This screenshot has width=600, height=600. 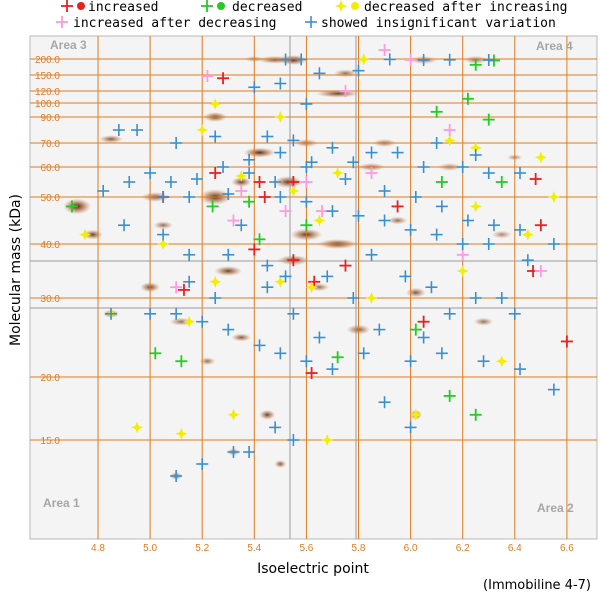 I want to click on legend-label-decreased: decreased, so click(x=267, y=7).